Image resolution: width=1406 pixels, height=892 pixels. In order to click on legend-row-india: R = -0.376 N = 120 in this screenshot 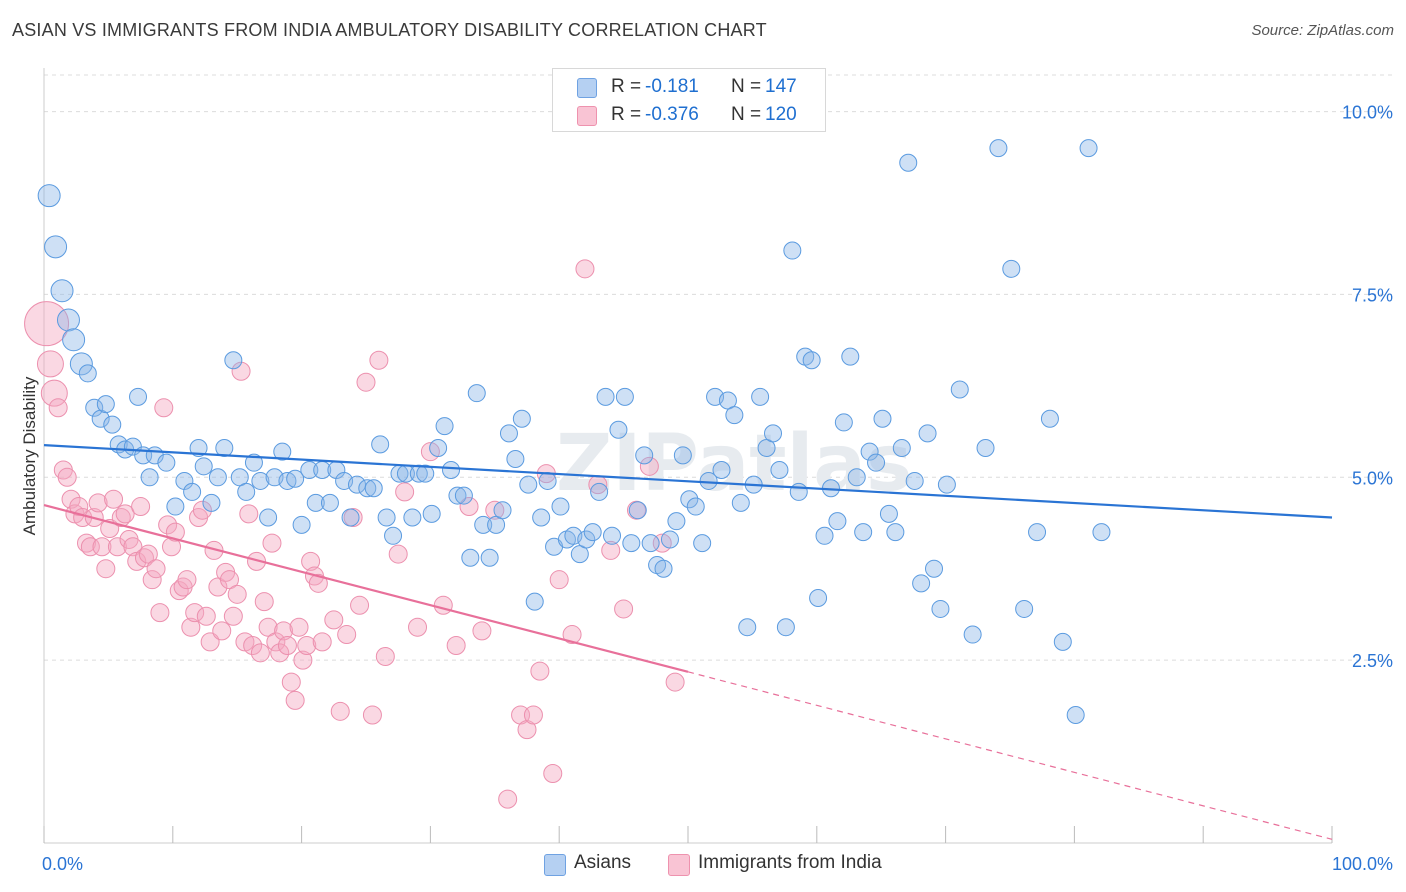, I will do `click(689, 114)`.